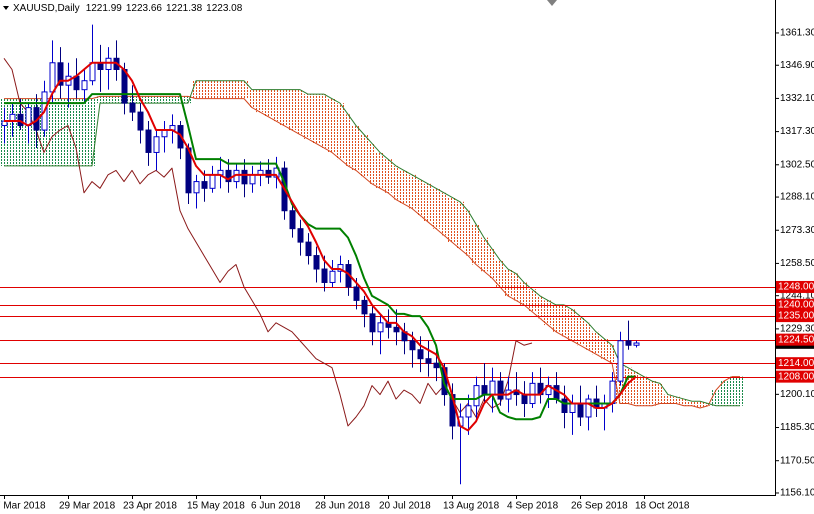  I want to click on level-label: 1224.50, so click(796, 339).